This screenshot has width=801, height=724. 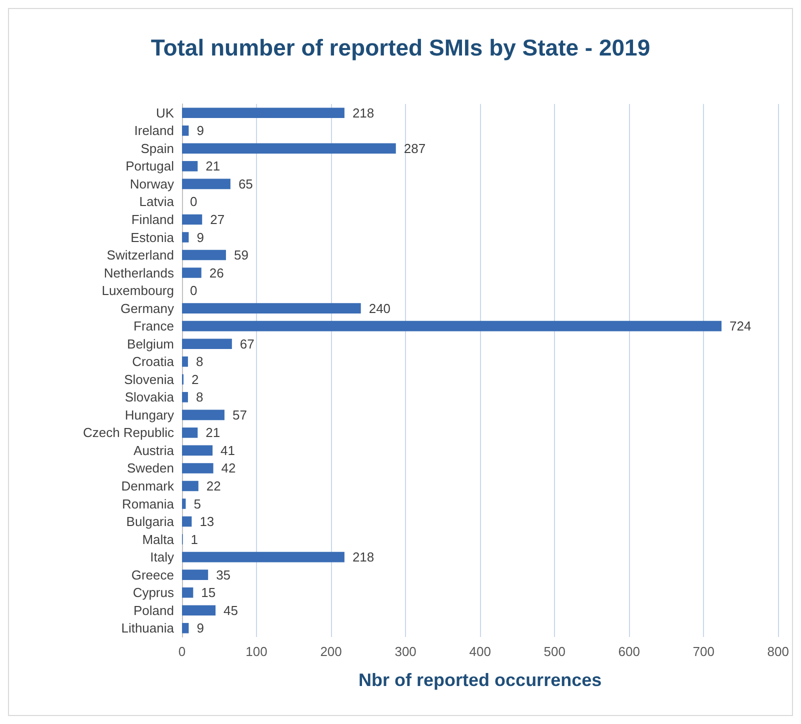 What do you see at coordinates (778, 651) in the screenshot?
I see `x-tick-label: 800` at bounding box center [778, 651].